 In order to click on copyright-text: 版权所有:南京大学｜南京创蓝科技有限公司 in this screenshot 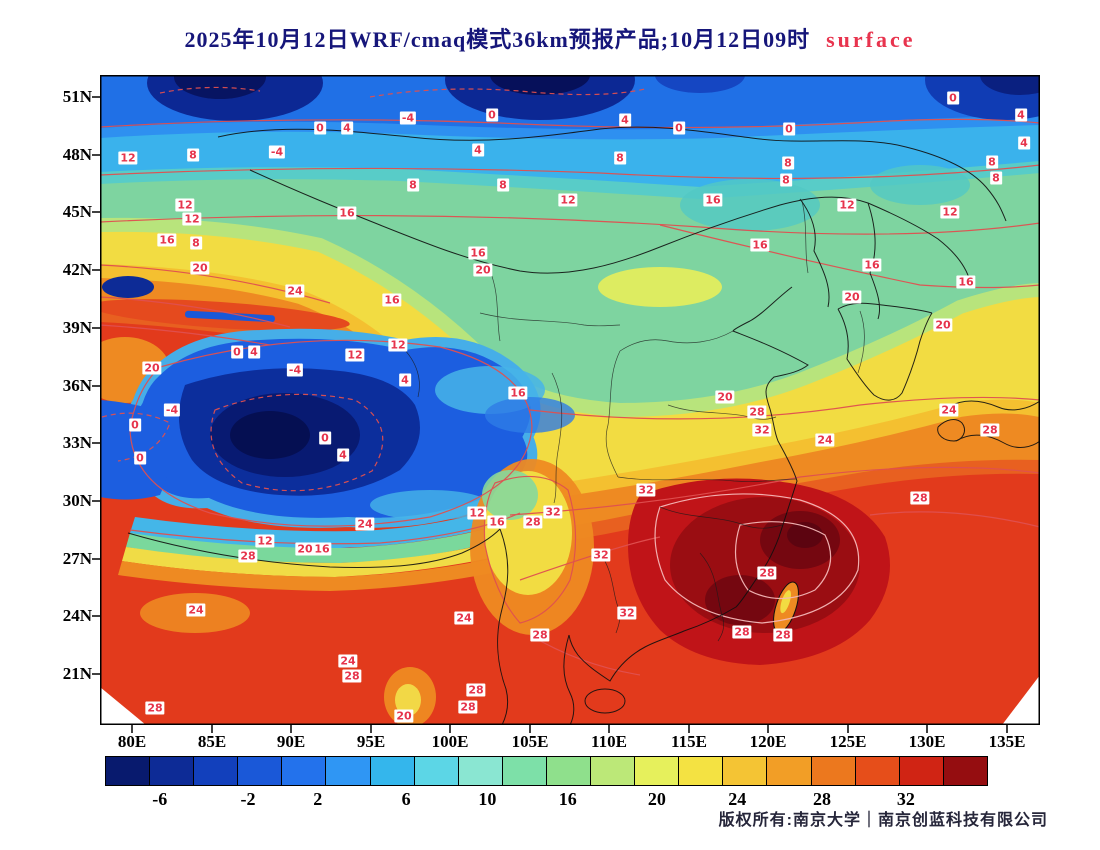, I will do `click(883, 820)`.